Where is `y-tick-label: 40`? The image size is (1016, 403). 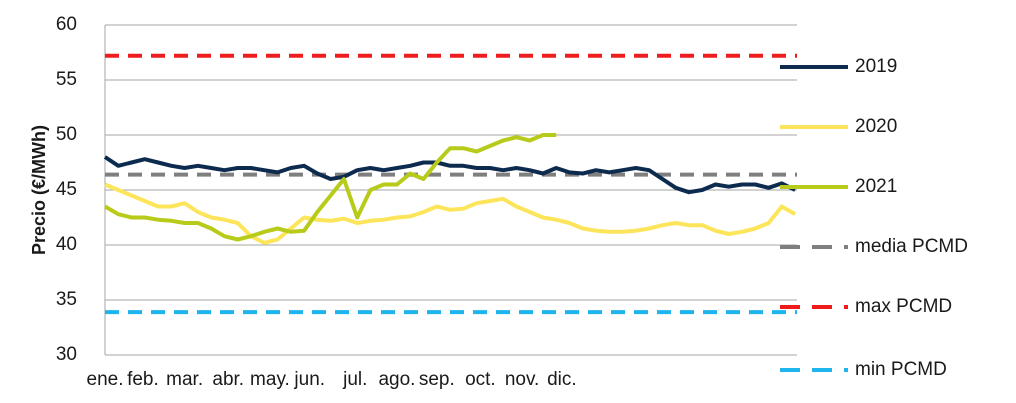 y-tick-label: 40 is located at coordinates (66, 244).